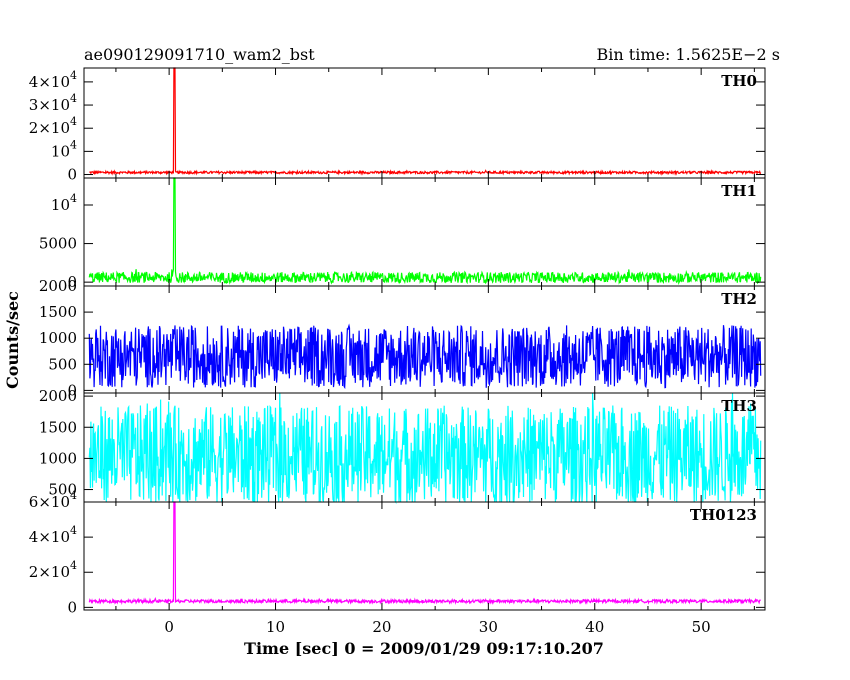 The image size is (850, 680). What do you see at coordinates (425, 448) in the screenshot?
I see `series-th3` at bounding box center [425, 448].